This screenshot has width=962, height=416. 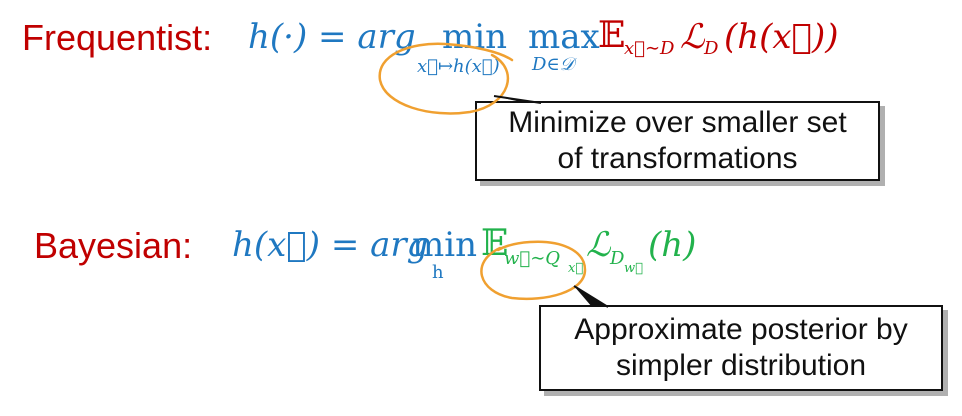 What do you see at coordinates (598, 245) in the screenshot?
I see `bayesian-loss-symbol: ℒ` at bounding box center [598, 245].